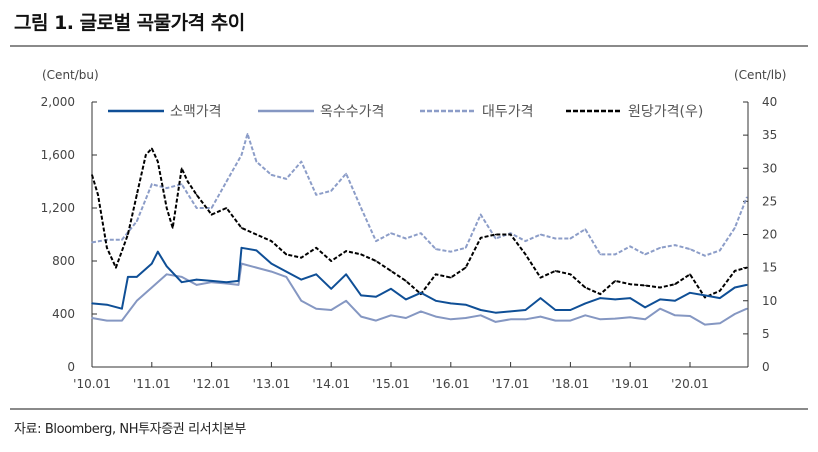  Describe the element at coordinates (769, 135) in the screenshot. I see `right-tick-label: 35` at that location.